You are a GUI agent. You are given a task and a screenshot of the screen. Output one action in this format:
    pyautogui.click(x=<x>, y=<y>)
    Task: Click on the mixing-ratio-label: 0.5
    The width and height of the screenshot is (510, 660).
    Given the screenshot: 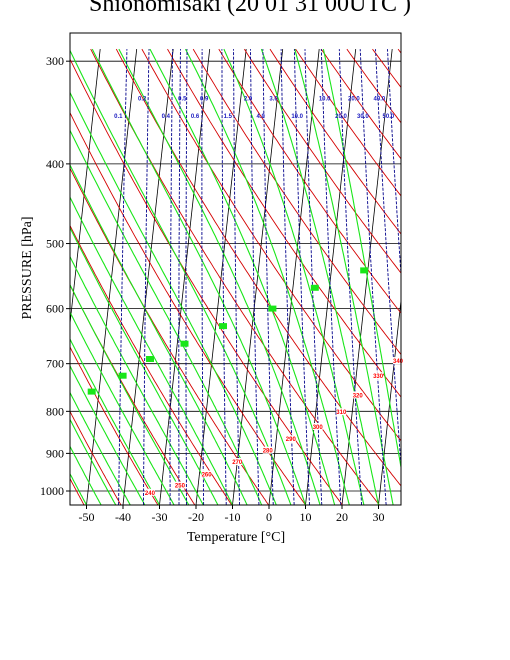 What is the action you would take?
    pyautogui.click(x=182, y=99)
    